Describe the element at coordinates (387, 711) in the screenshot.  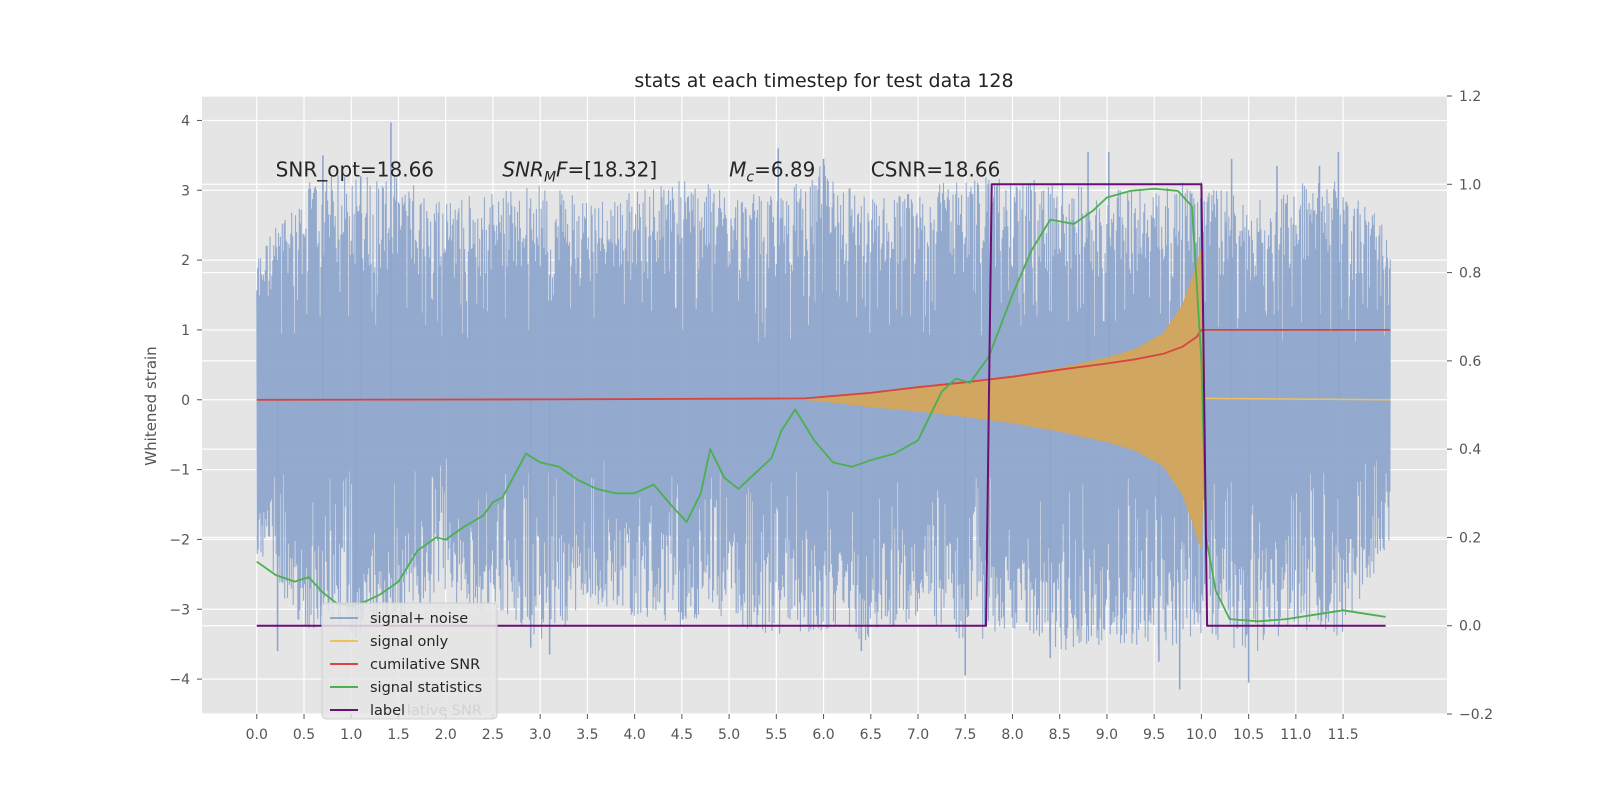
I see `legend-label: label` at that location.